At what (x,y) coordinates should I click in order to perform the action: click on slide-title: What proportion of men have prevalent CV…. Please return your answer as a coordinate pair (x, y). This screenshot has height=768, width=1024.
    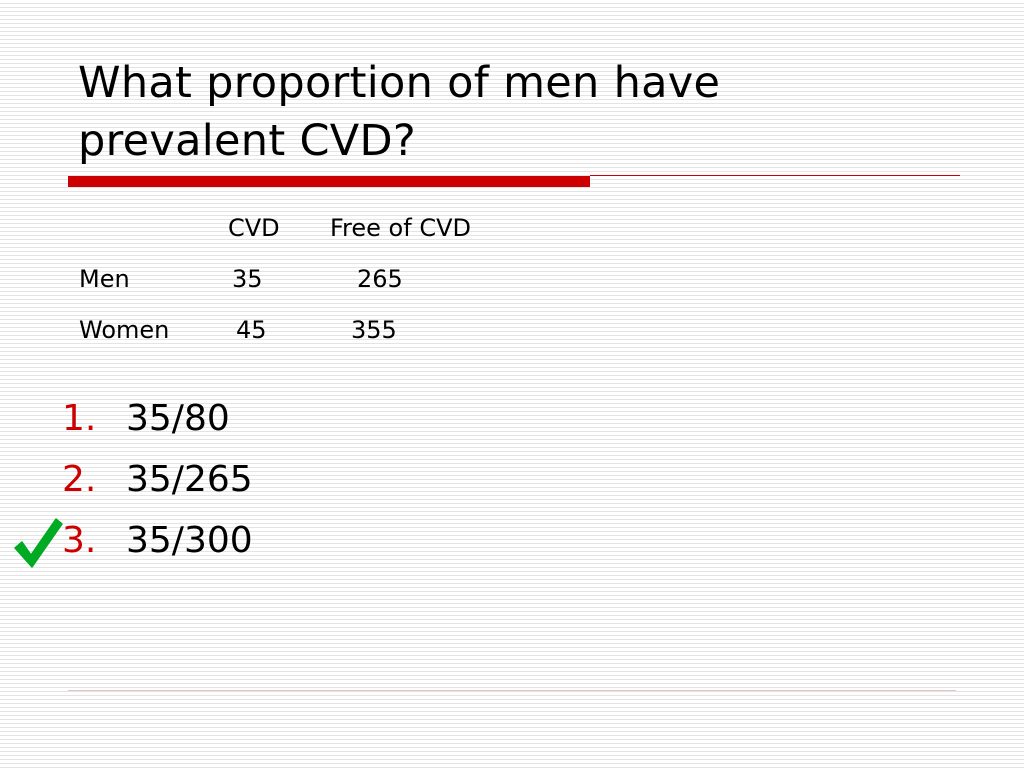
    Looking at the image, I should click on (518, 112).